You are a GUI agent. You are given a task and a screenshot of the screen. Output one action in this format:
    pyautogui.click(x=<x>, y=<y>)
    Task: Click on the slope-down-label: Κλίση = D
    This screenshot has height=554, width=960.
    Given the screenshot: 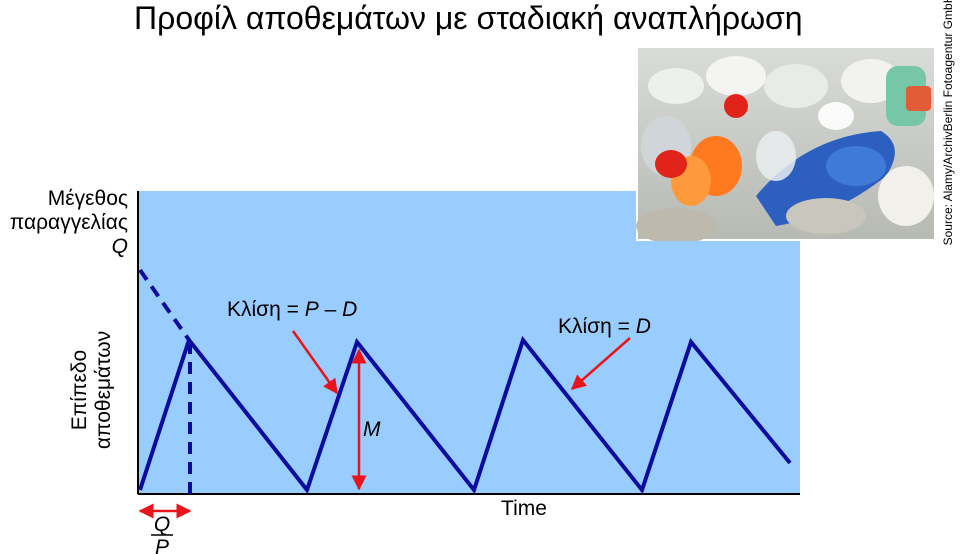 What is the action you would take?
    pyautogui.click(x=604, y=326)
    